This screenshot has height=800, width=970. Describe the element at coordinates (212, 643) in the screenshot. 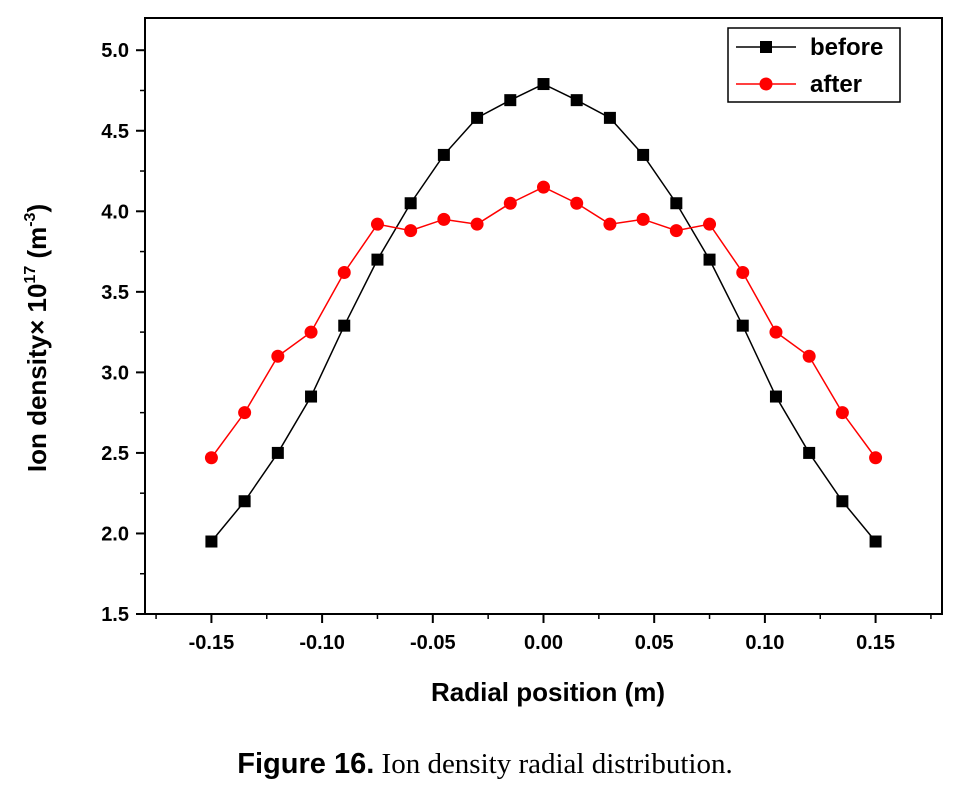

I see `x-tick-label: -0.15` at that location.